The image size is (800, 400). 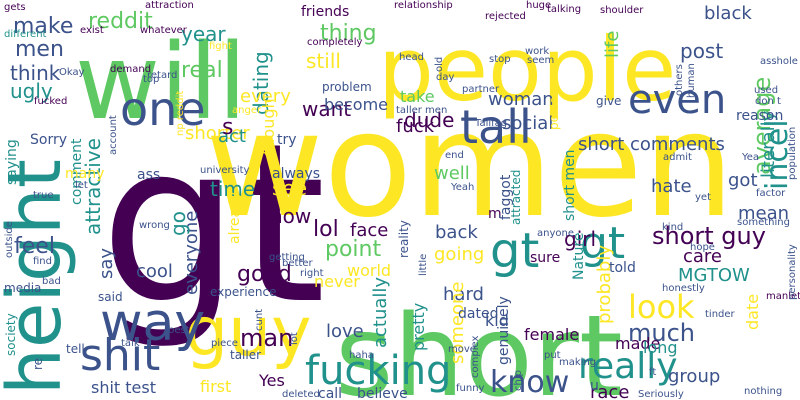 What do you see at coordinates (579, 256) in the screenshot?
I see `word-nature: Nature` at bounding box center [579, 256].